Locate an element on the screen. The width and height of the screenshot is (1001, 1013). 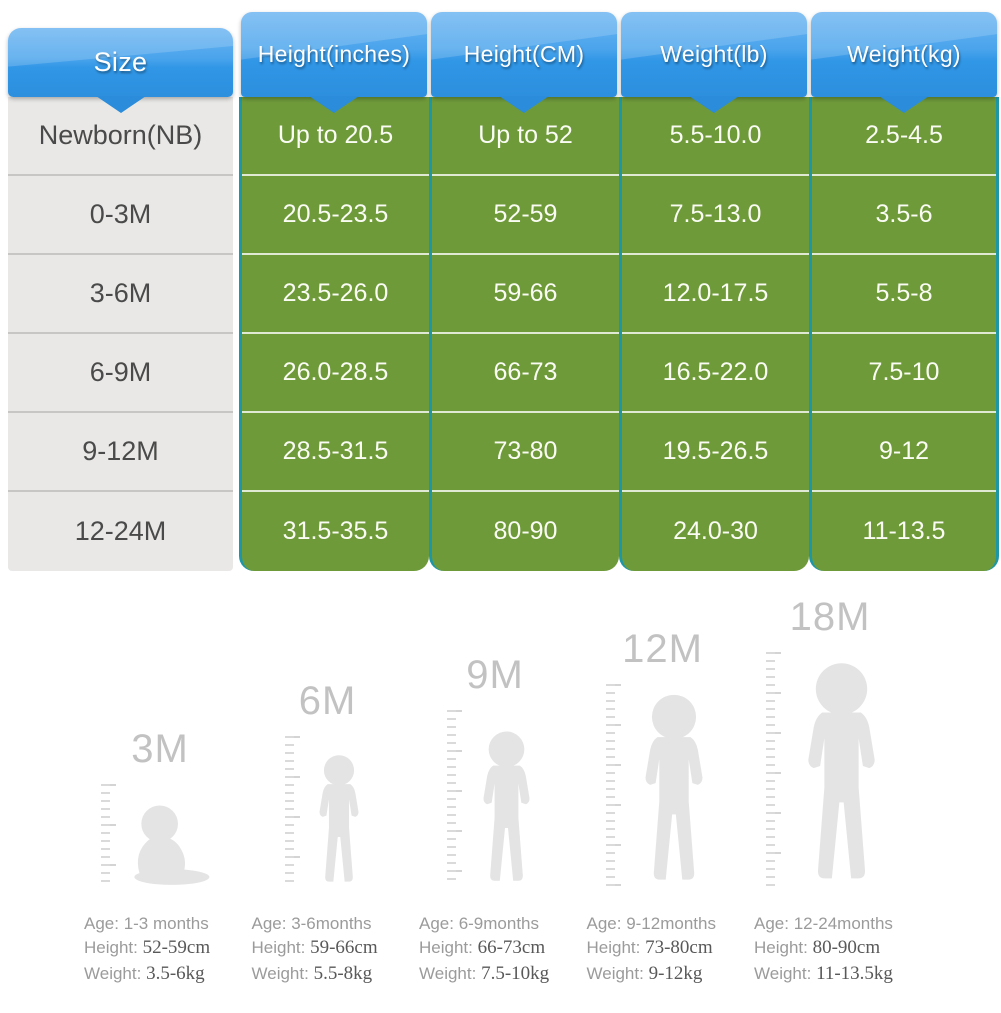
height-value: 80-90cm is located at coordinates (846, 948).